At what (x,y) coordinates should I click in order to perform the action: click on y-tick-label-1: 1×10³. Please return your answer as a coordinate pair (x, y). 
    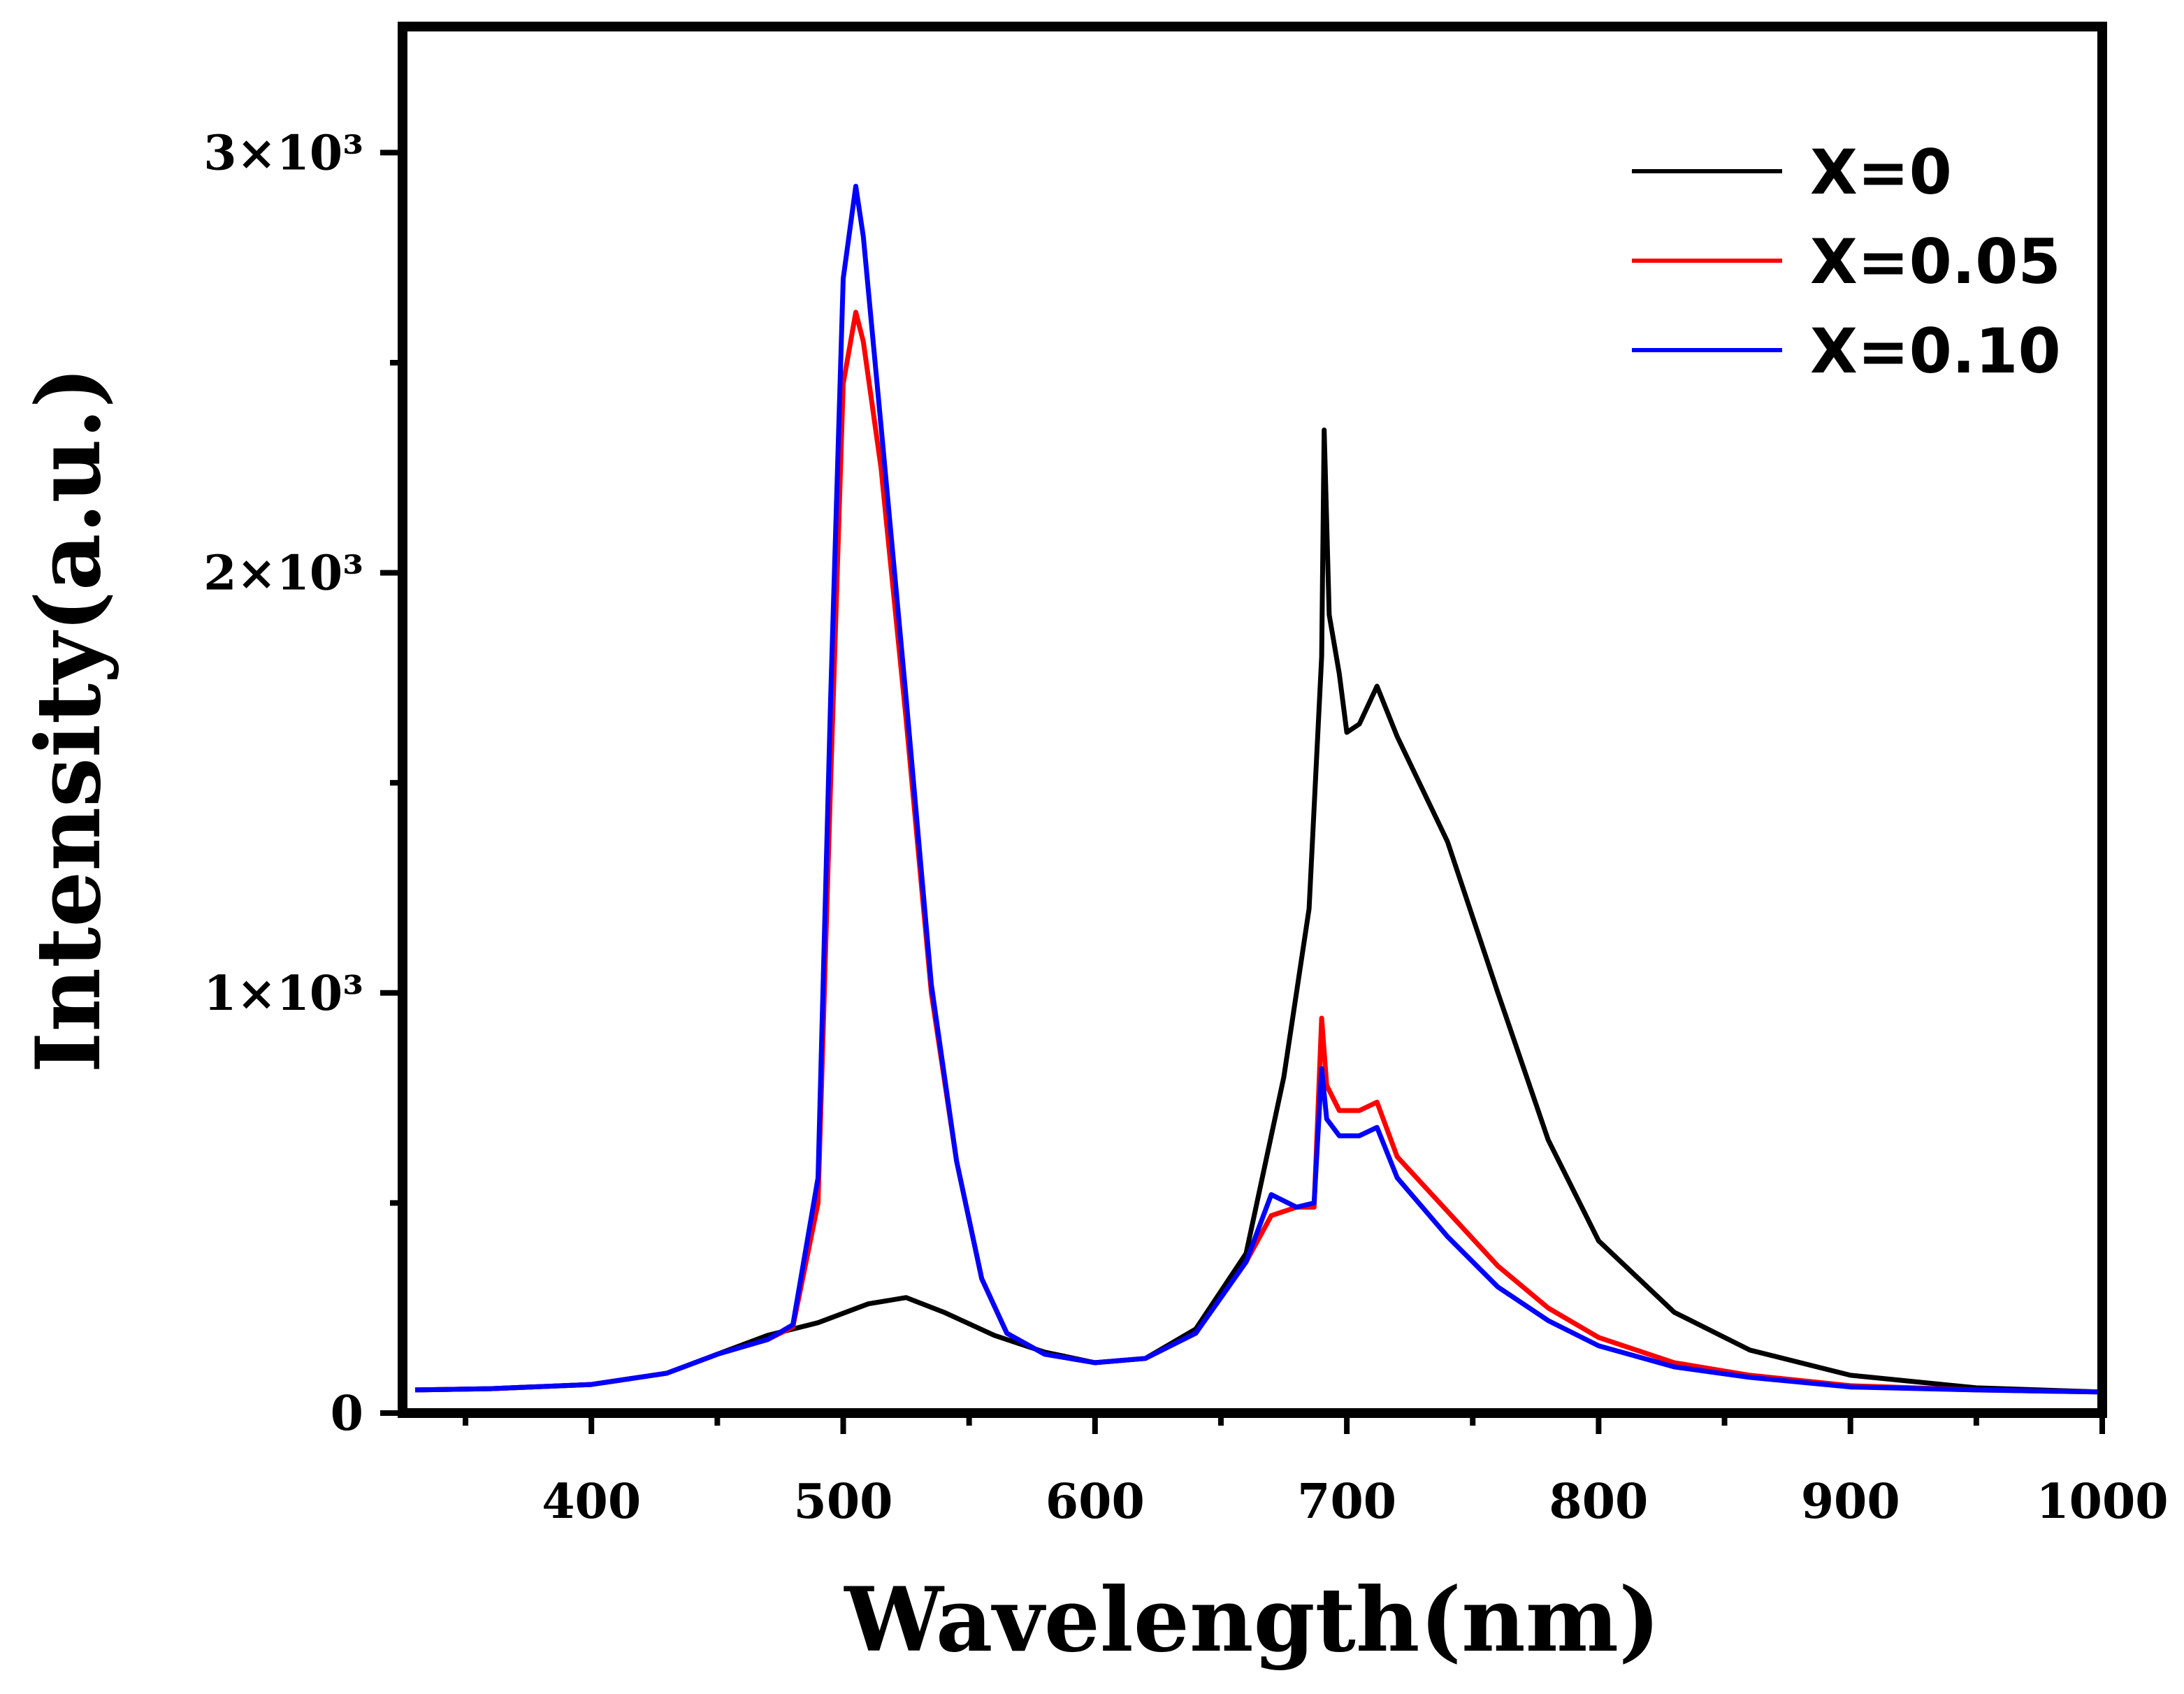
    Looking at the image, I should click on (283, 994).